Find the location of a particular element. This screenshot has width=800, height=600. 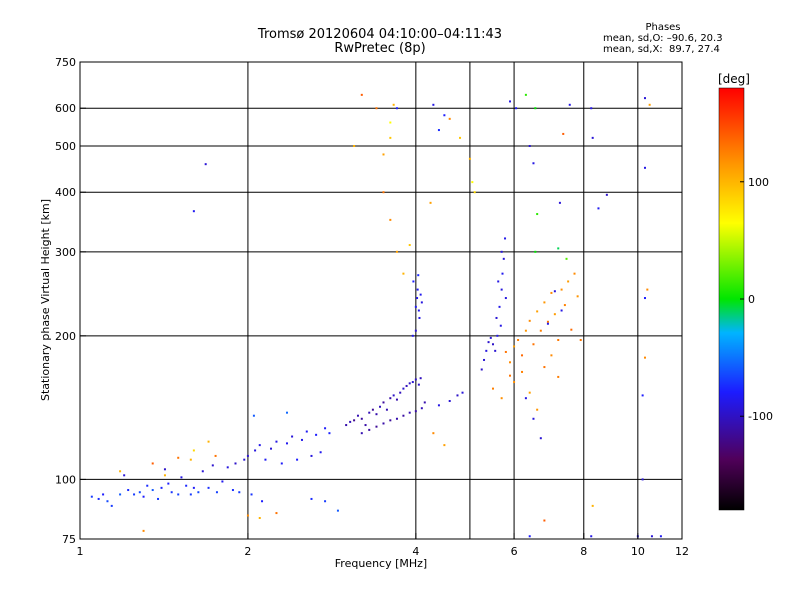

colorbar-tick-label: 100 is located at coordinates (758, 182).